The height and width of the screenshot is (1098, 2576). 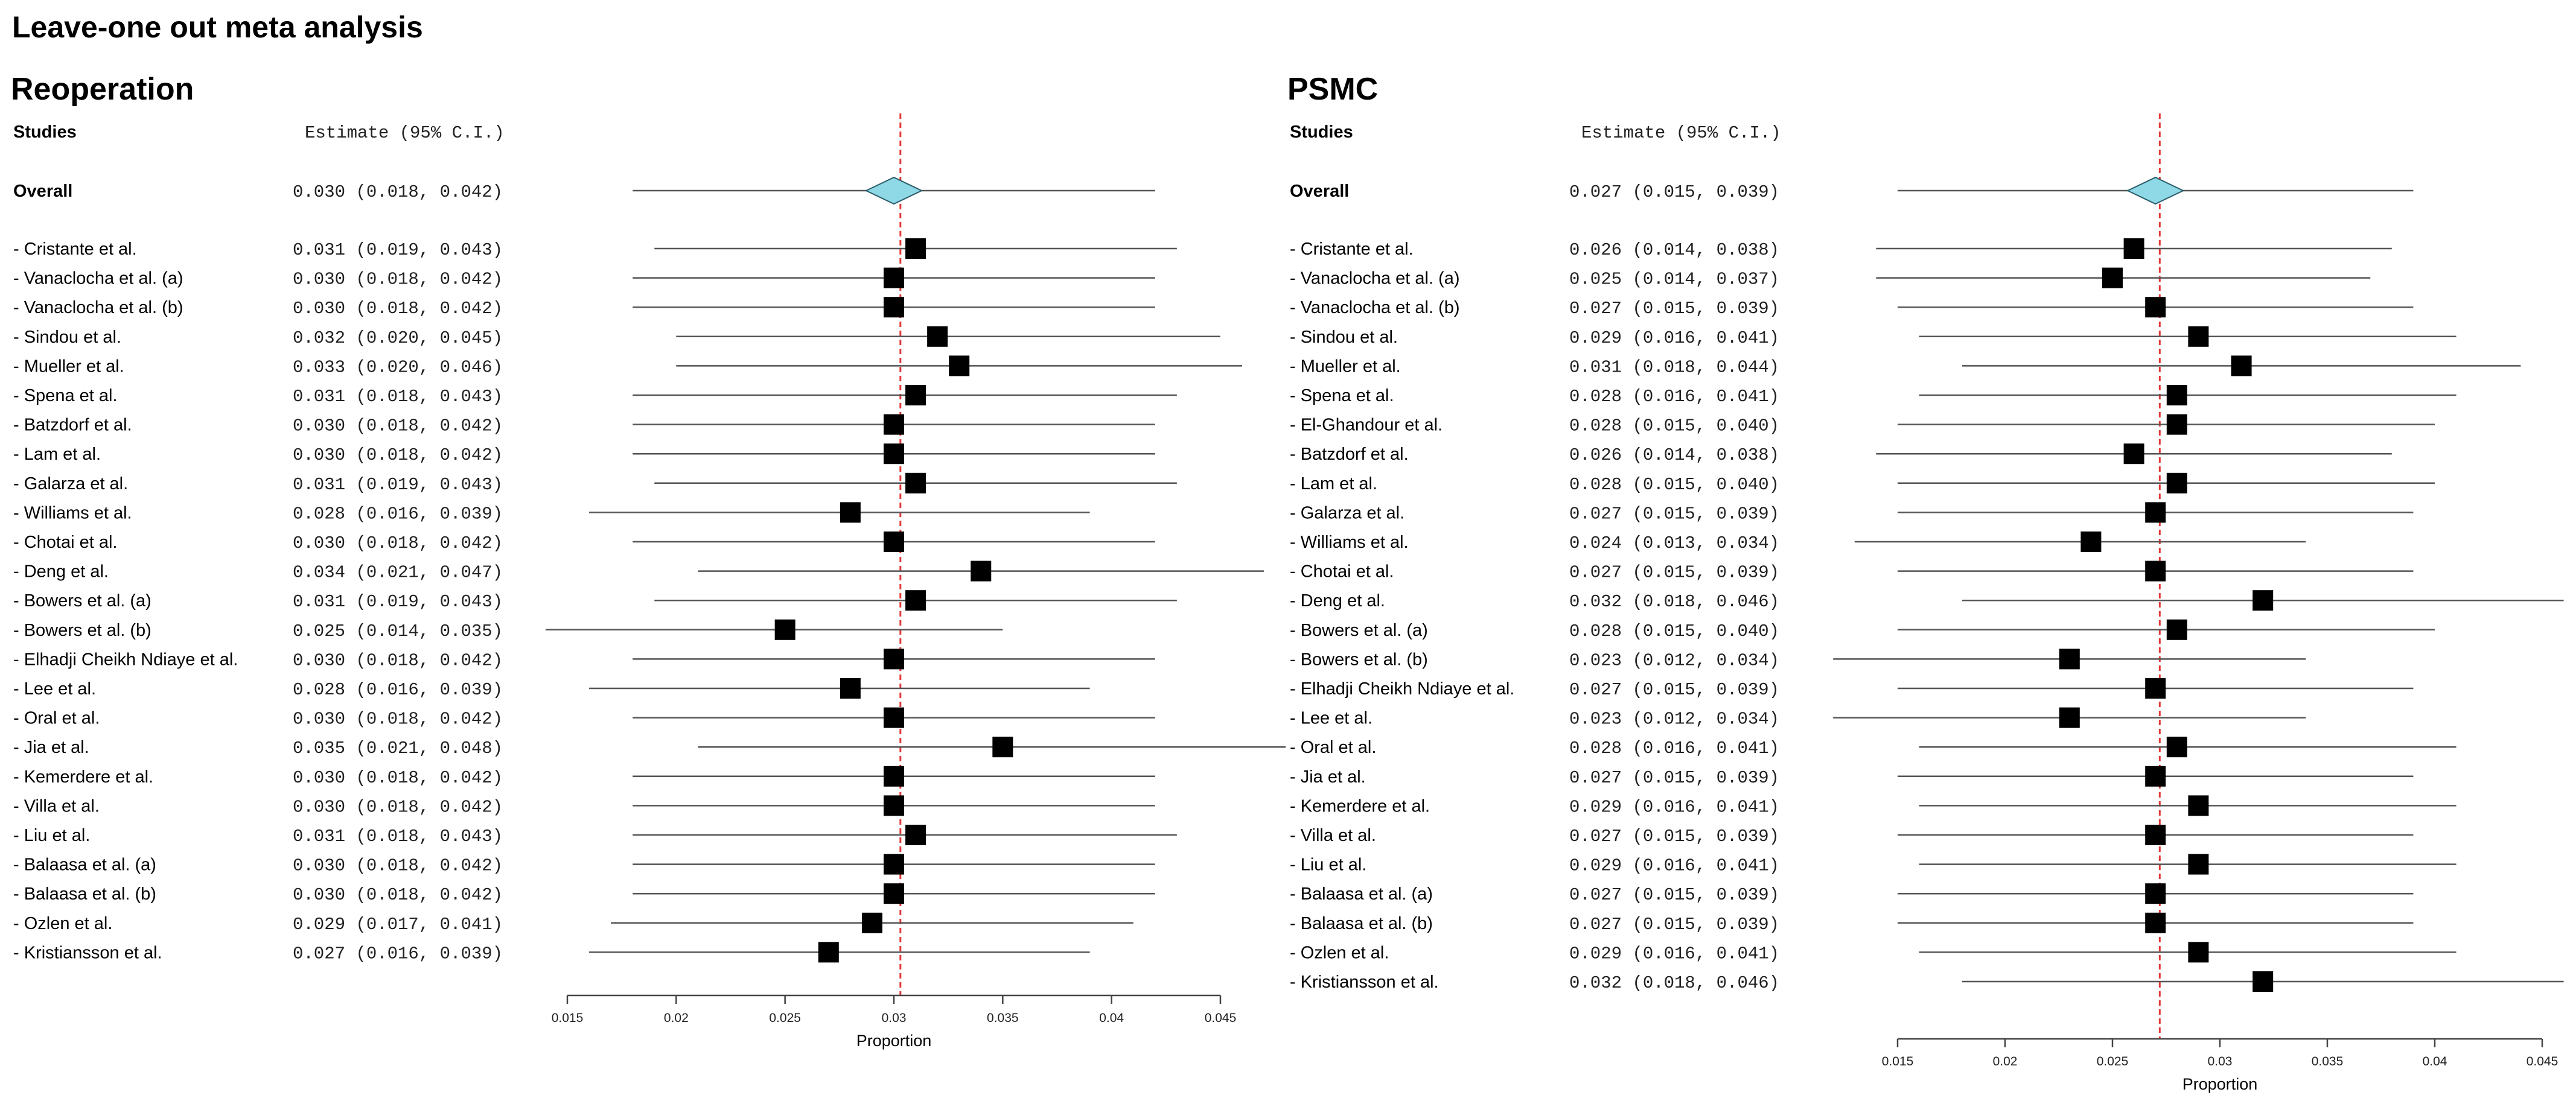 I want to click on study-label: - Deng et al., so click(x=61, y=572).